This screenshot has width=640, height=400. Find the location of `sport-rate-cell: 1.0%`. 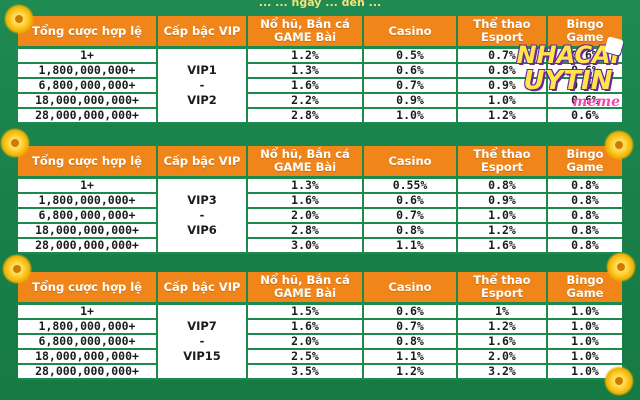

sport-rate-cell: 1.0% is located at coordinates (503, 216).